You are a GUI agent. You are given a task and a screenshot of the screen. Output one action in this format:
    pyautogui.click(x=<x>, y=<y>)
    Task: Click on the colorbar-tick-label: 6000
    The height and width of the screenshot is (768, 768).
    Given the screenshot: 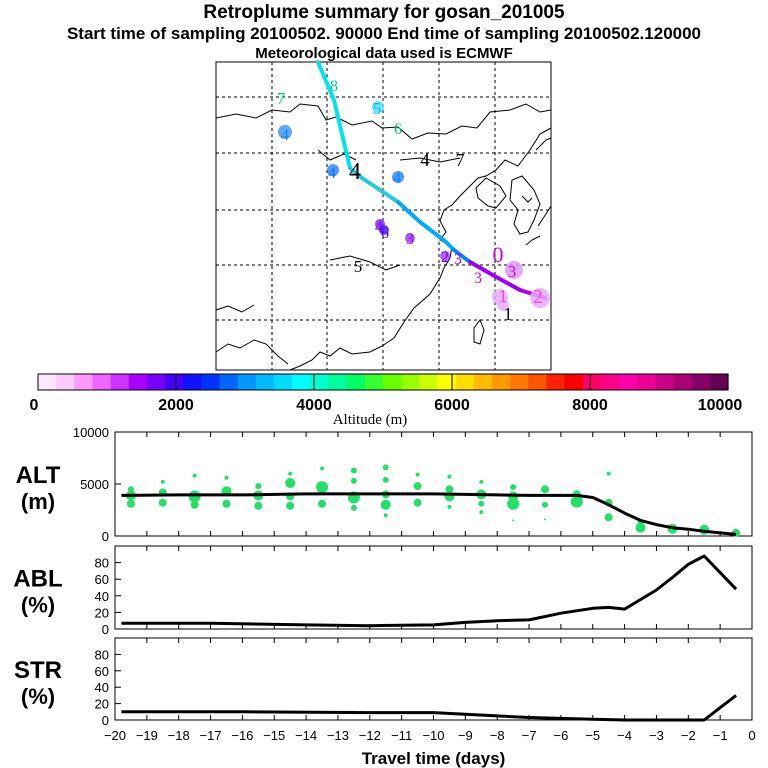 What is the action you would take?
    pyautogui.click(x=452, y=405)
    